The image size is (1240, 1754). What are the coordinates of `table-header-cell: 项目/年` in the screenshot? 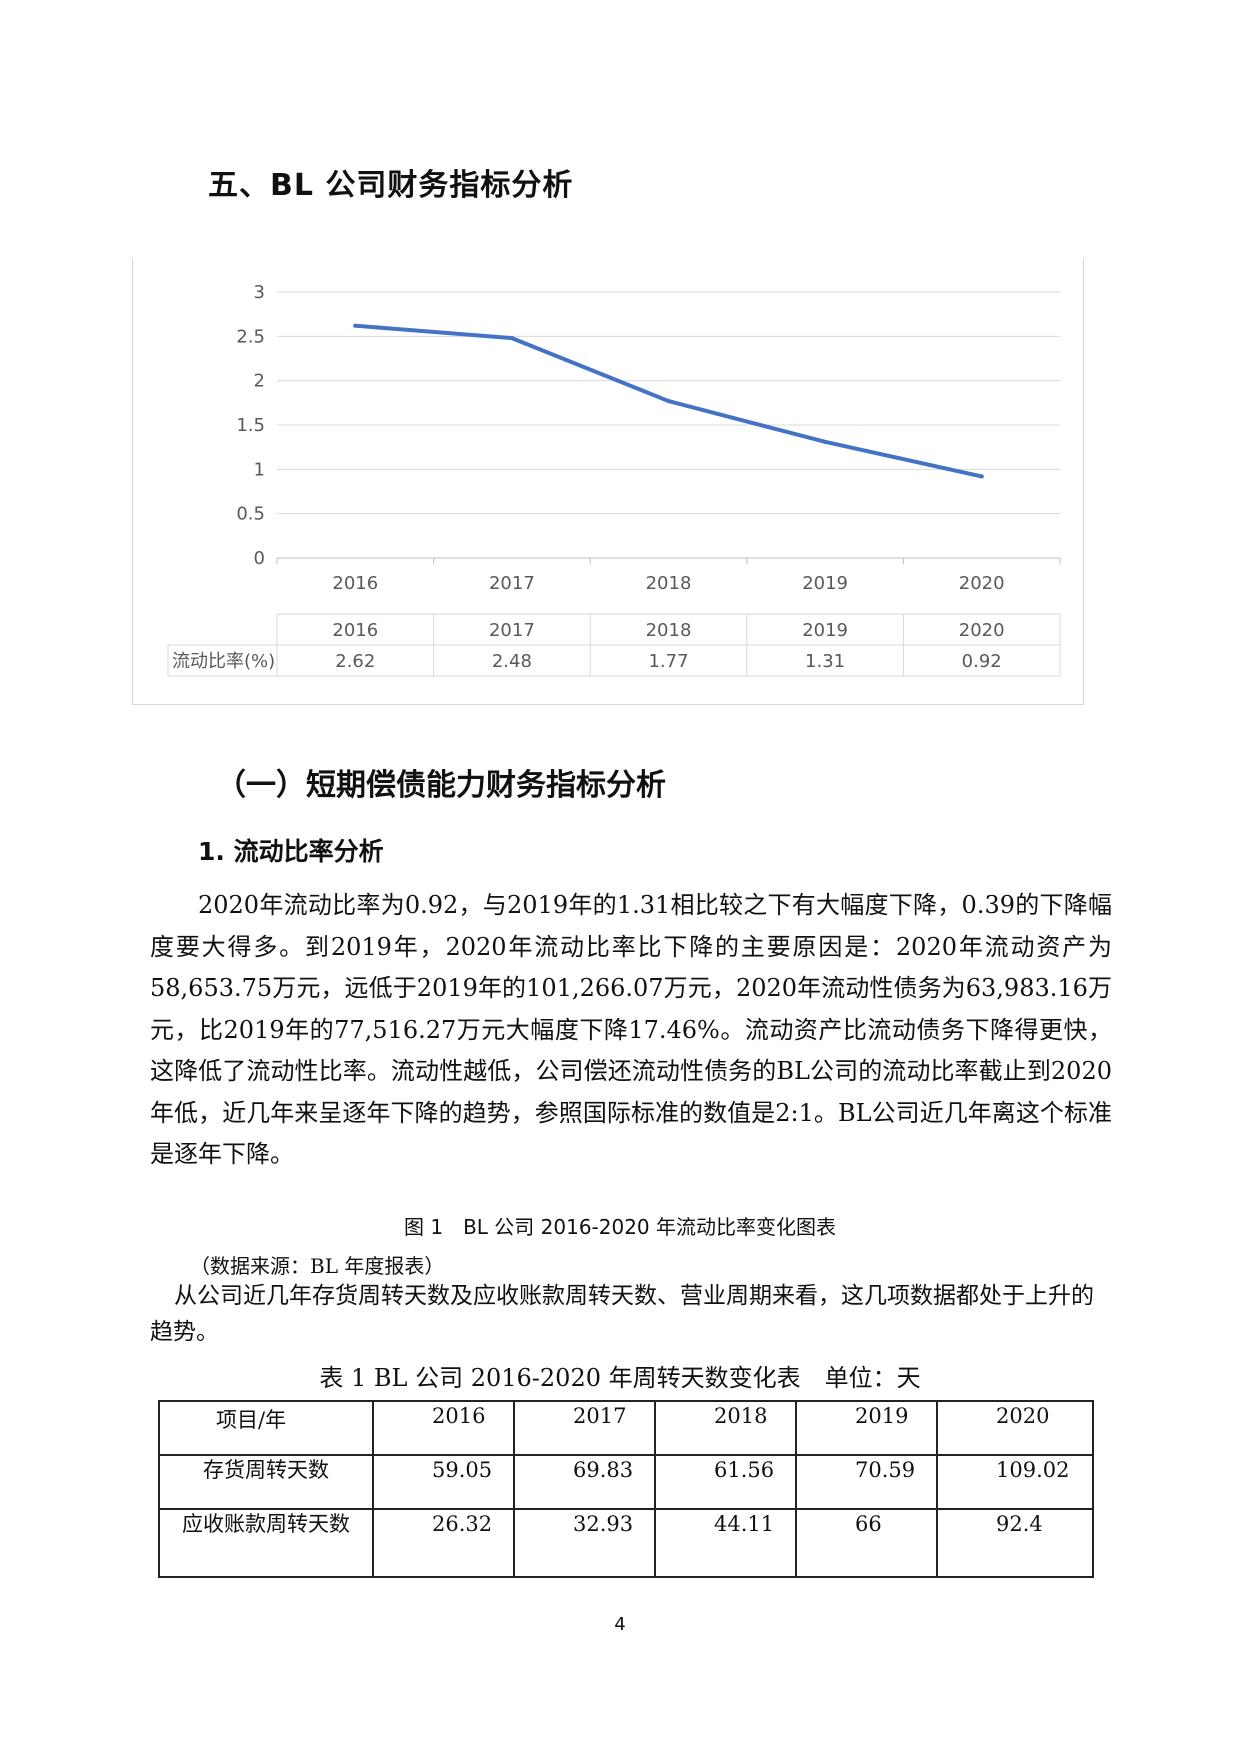 It's located at (266, 1428).